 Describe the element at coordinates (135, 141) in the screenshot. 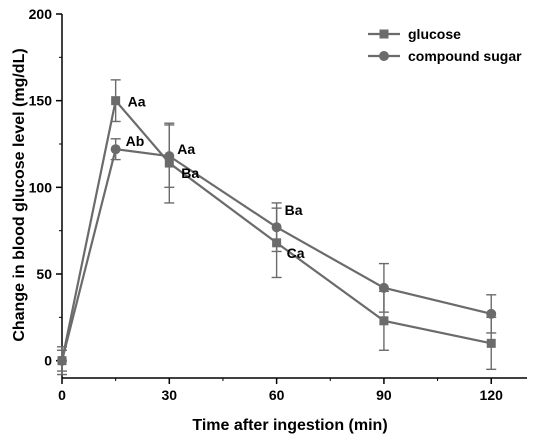

I see `data-label: Ab` at that location.